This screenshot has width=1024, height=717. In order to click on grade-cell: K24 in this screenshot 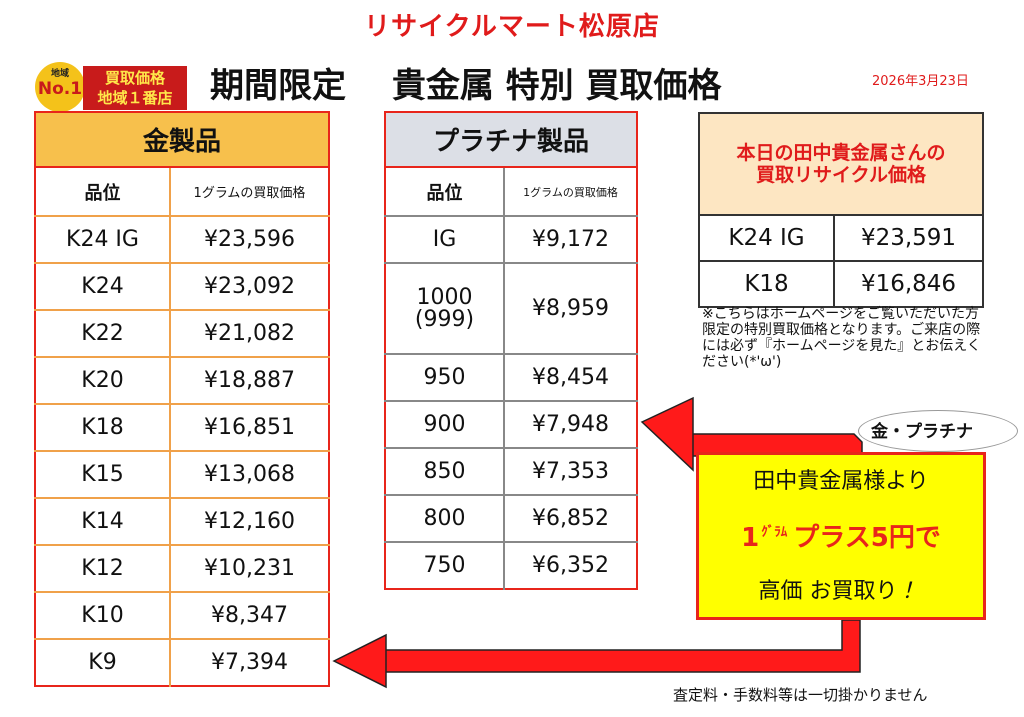, I will do `click(103, 287)`.